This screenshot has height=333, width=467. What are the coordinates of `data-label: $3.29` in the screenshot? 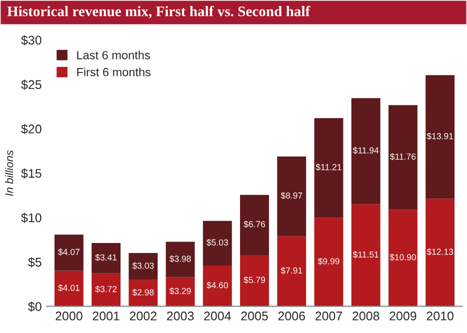 It's located at (180, 291).